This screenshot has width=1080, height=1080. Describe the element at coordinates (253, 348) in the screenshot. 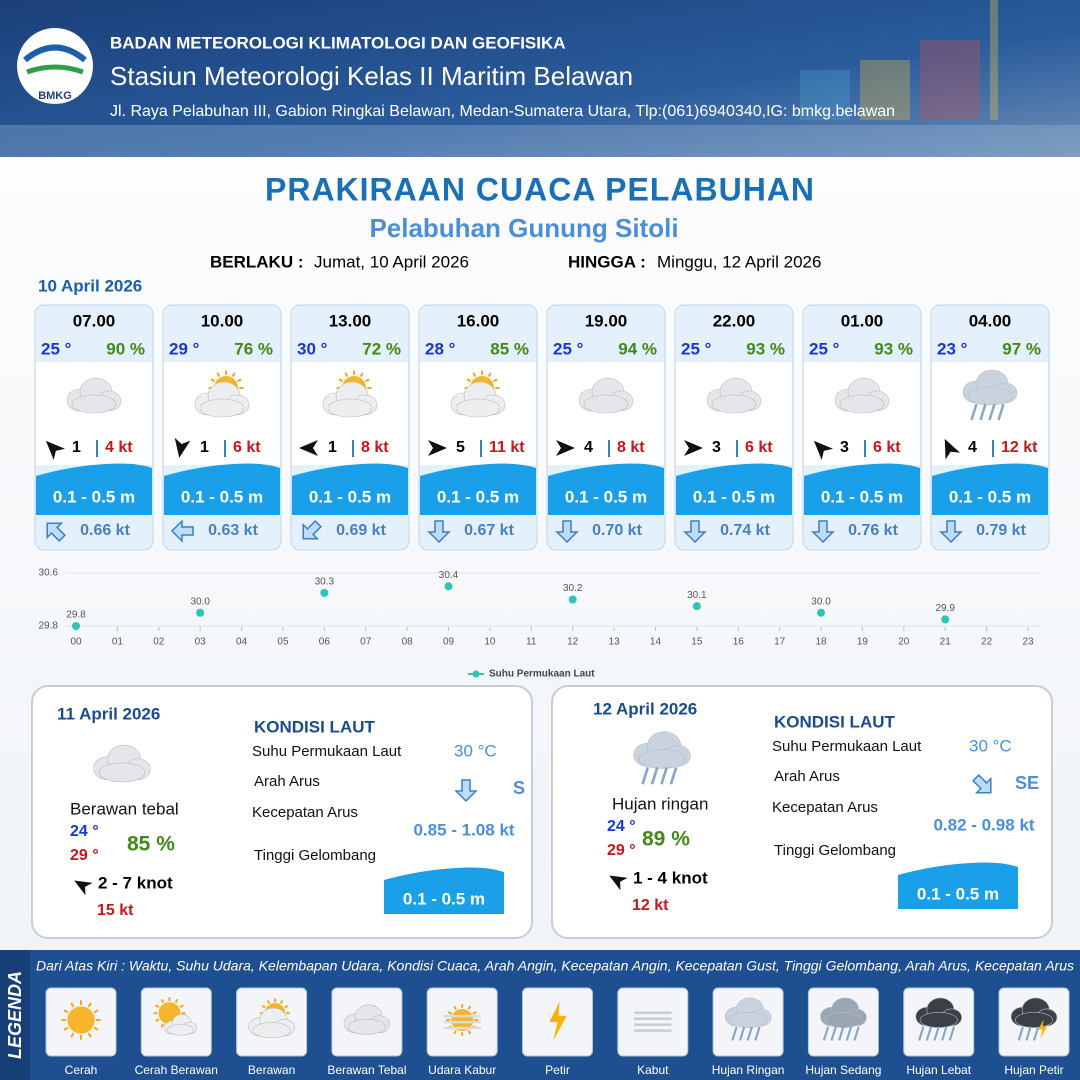

I see `humidity: 76 %` at that location.